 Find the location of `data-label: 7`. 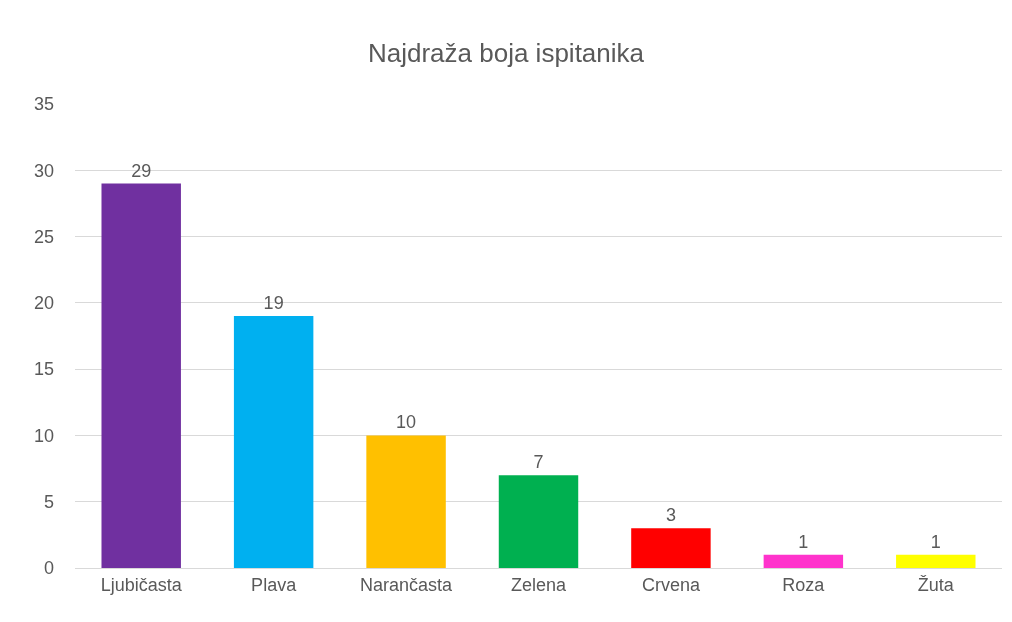

data-label: 7 is located at coordinates (538, 462).